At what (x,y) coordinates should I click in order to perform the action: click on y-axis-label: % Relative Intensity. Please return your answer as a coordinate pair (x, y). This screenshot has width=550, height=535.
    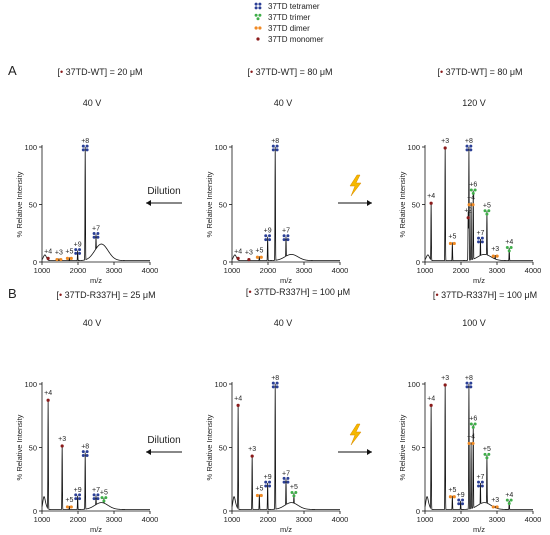
    Looking at the image, I should click on (209, 447).